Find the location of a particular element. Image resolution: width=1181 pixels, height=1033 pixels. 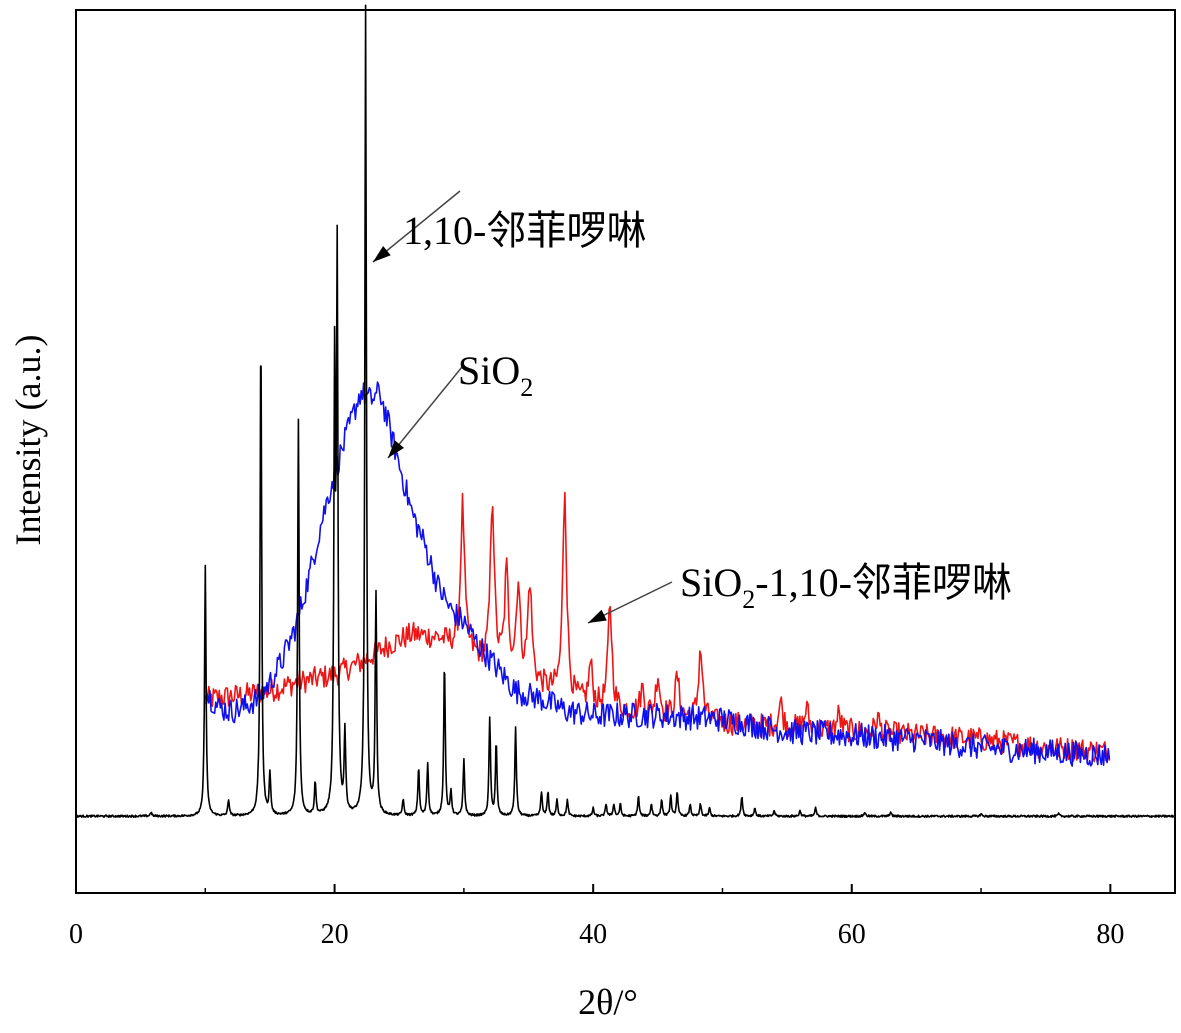

annotation-arrows is located at coordinates (522, 407).